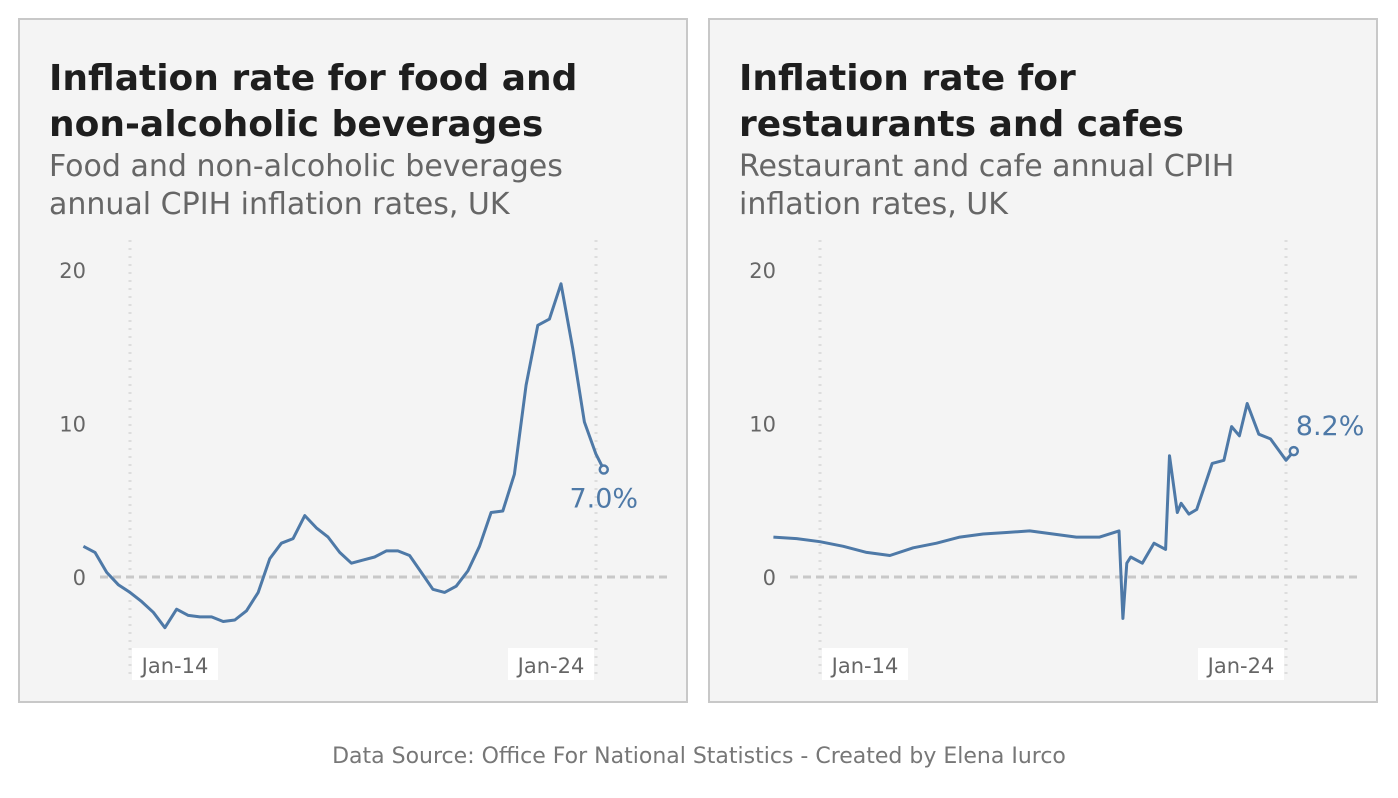 The image size is (1398, 798). What do you see at coordinates (603, 499) in the screenshot?
I see `end-value-label: 7.0%` at bounding box center [603, 499].